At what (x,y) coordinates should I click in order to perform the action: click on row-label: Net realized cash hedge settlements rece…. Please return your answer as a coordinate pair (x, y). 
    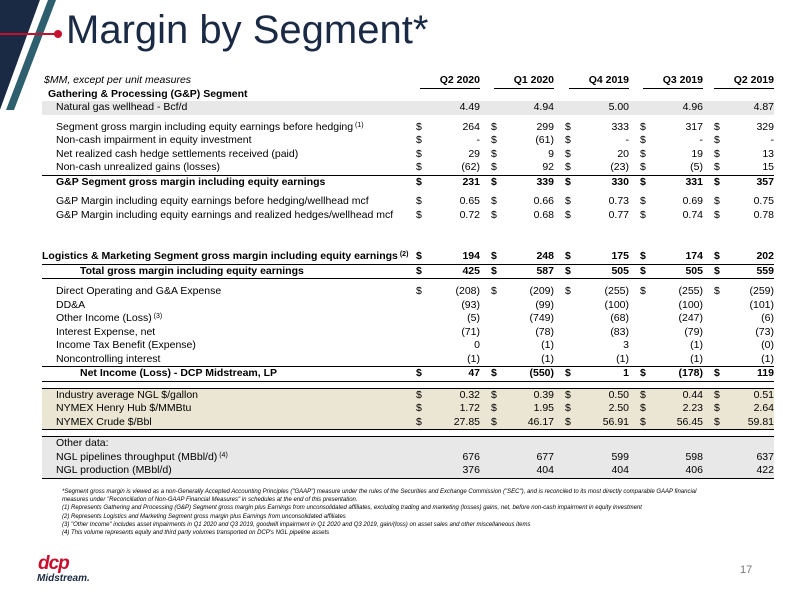
    Looking at the image, I should click on (177, 153).